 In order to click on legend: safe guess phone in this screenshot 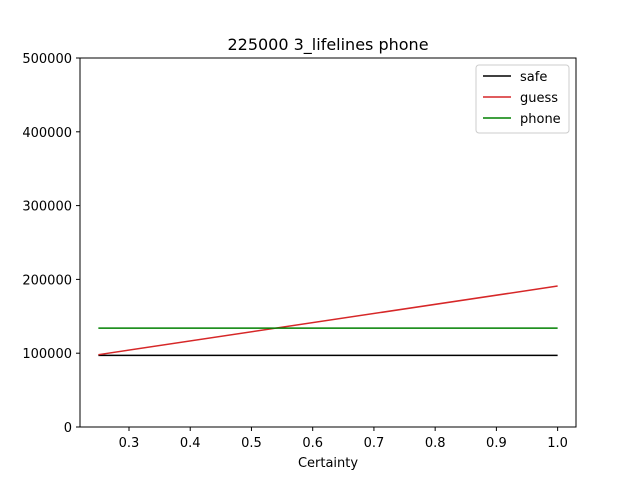, I will do `click(522, 99)`.